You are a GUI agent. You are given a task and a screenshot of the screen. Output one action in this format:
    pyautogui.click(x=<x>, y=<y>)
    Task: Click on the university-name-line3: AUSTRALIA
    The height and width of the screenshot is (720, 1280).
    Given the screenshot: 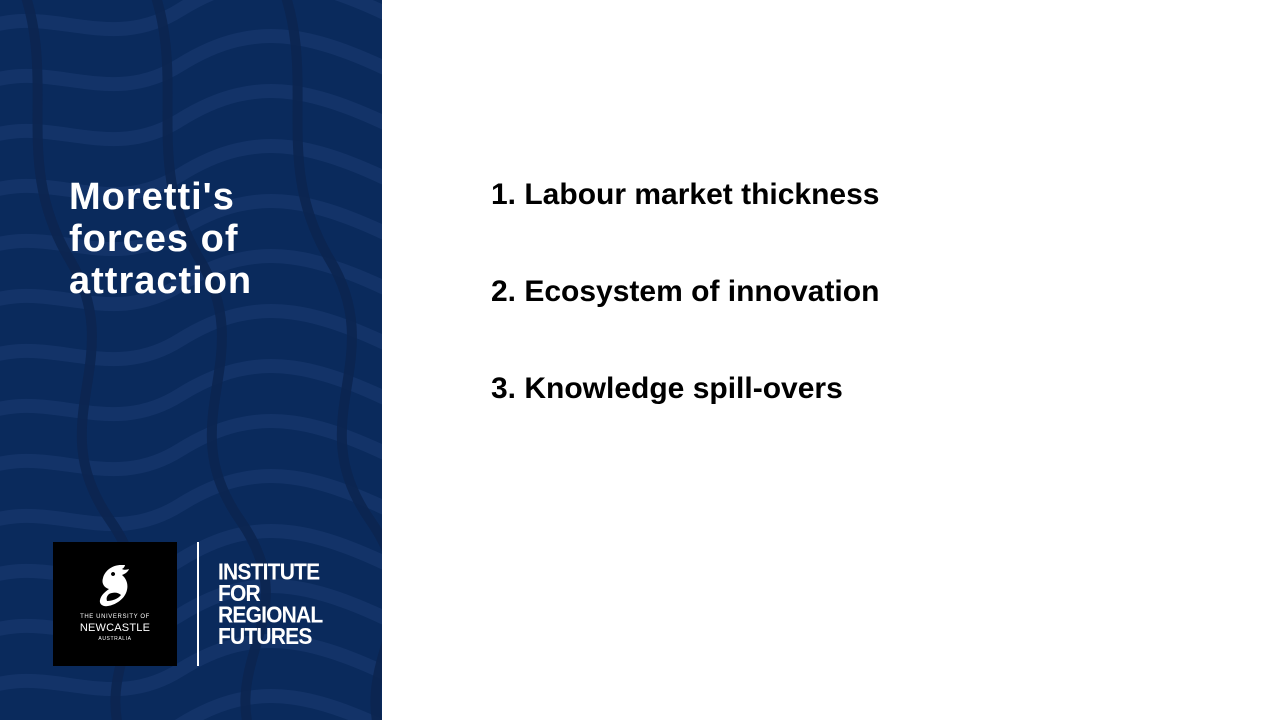 What is the action you would take?
    pyautogui.click(x=115, y=639)
    